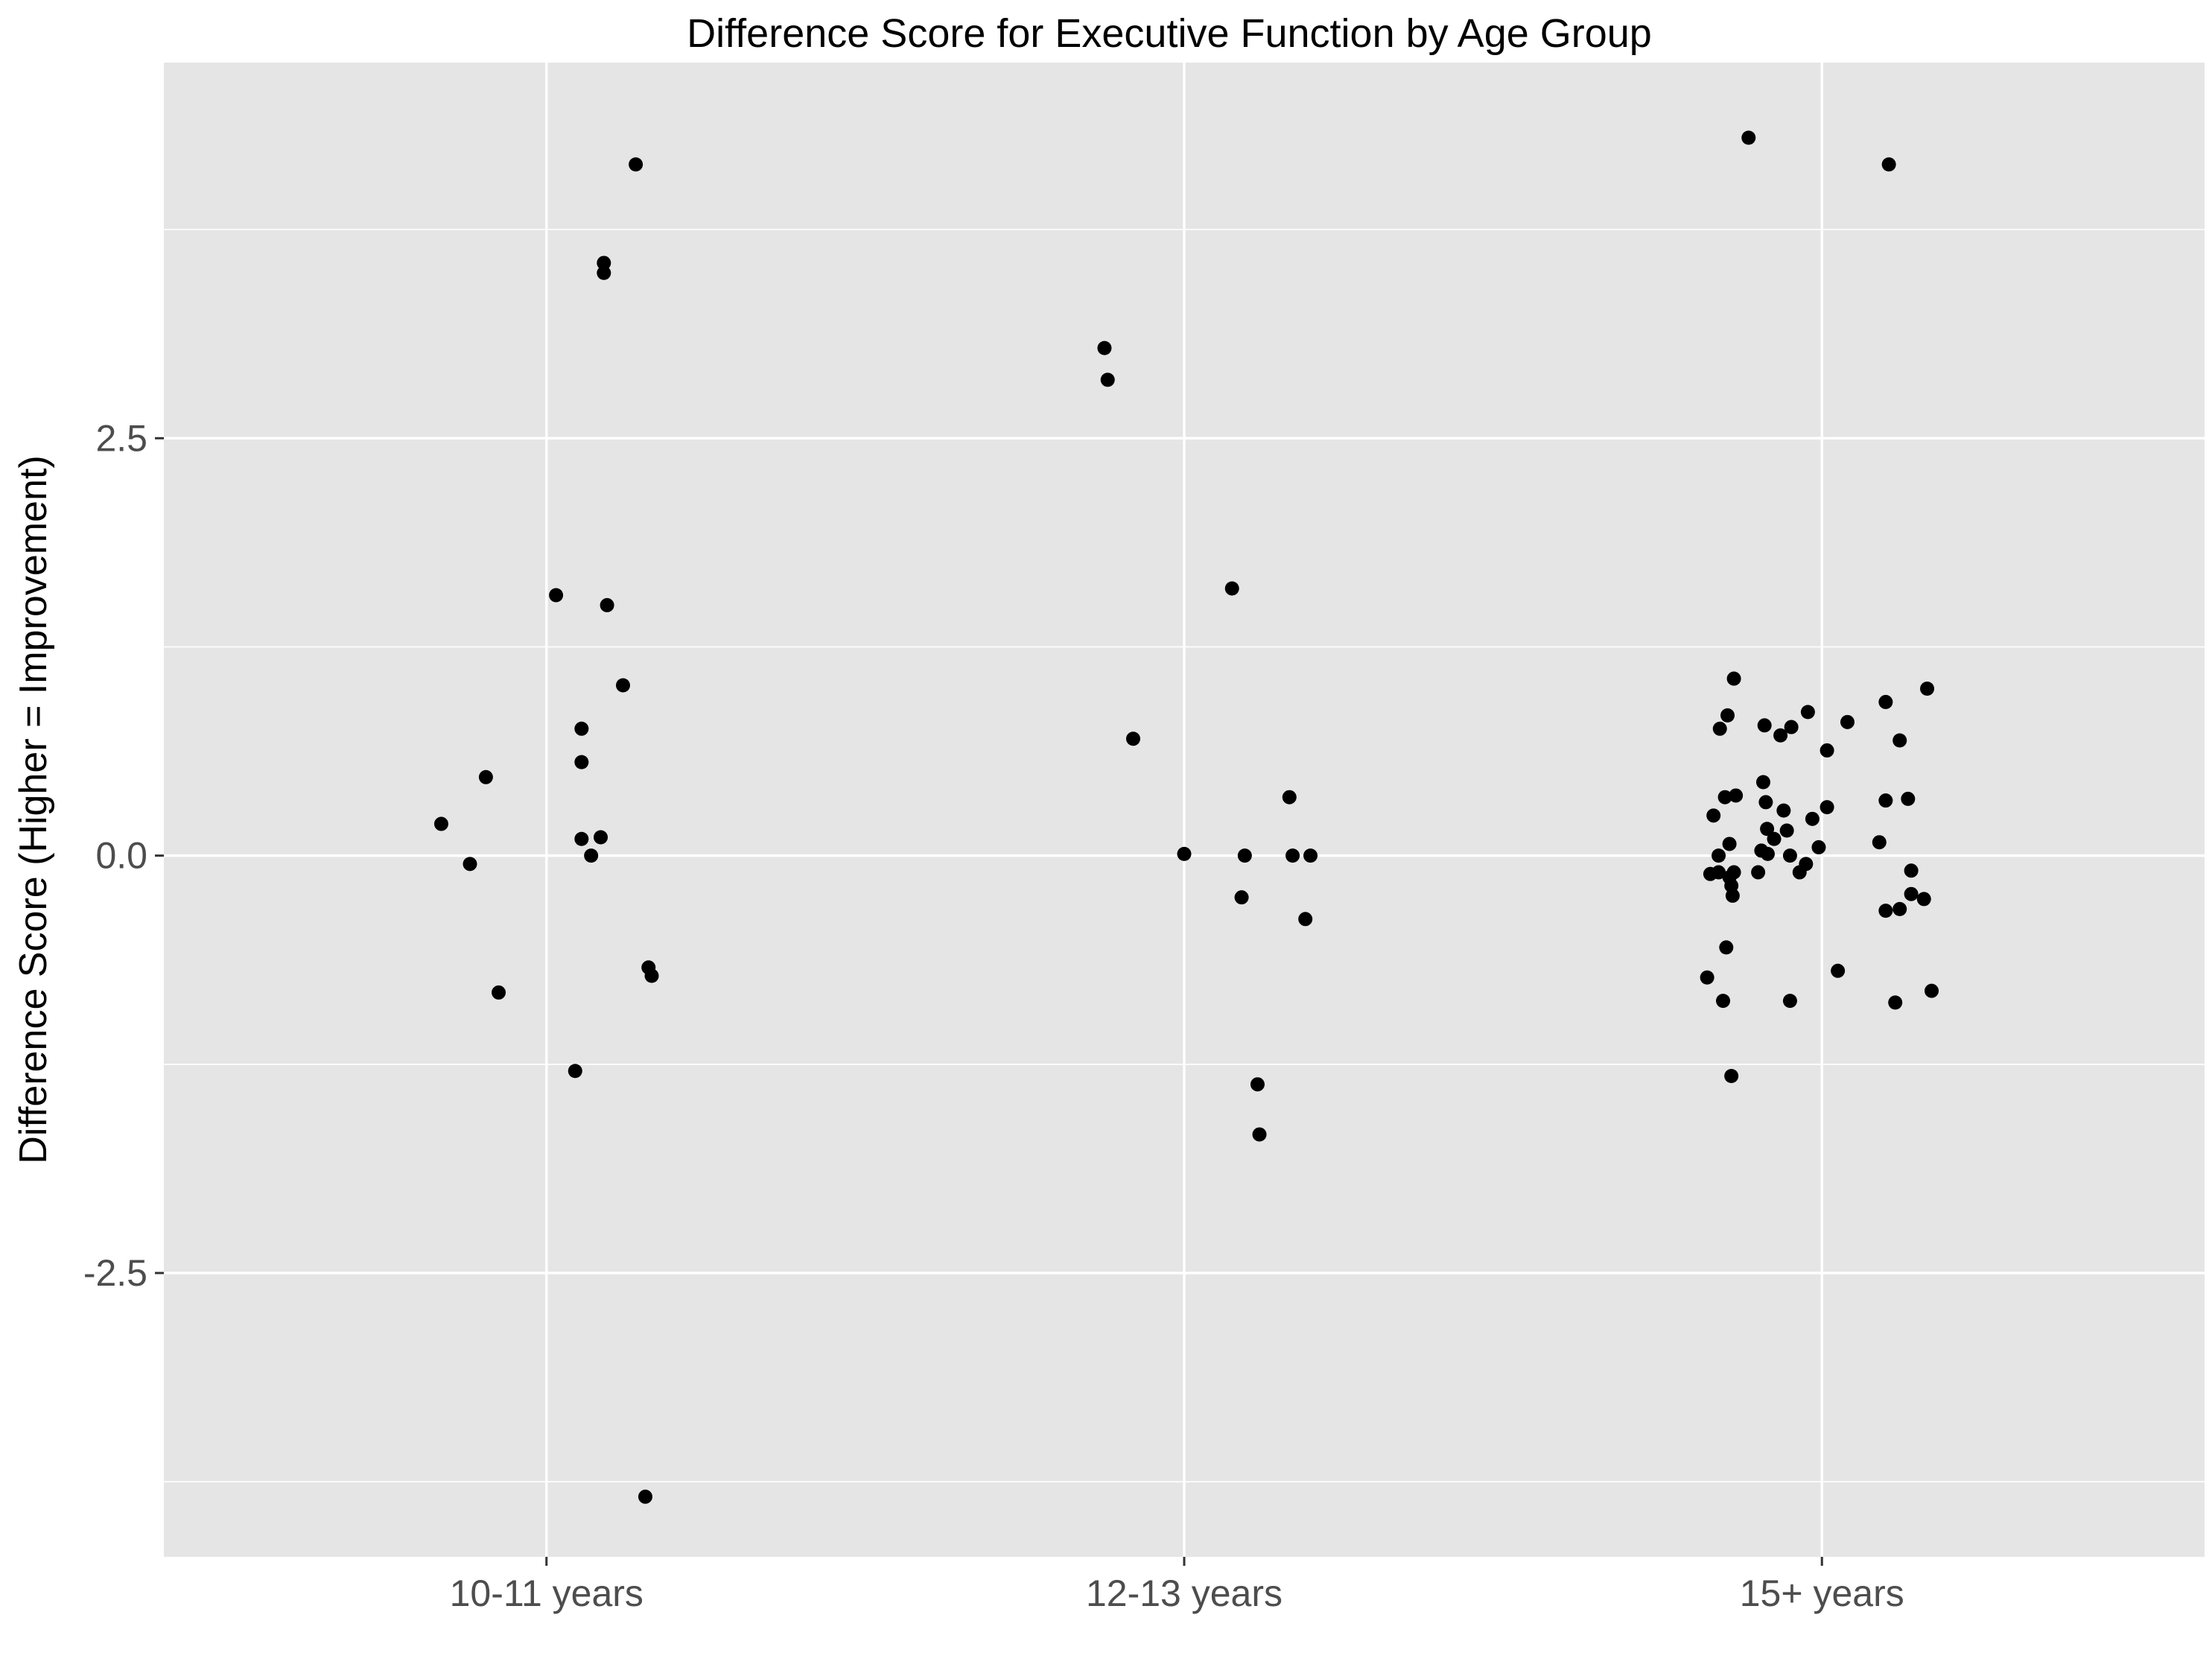 The width and height of the screenshot is (2212, 1679). What do you see at coordinates (115, 1273) in the screenshot?
I see `y-tick-label: -2.5` at bounding box center [115, 1273].